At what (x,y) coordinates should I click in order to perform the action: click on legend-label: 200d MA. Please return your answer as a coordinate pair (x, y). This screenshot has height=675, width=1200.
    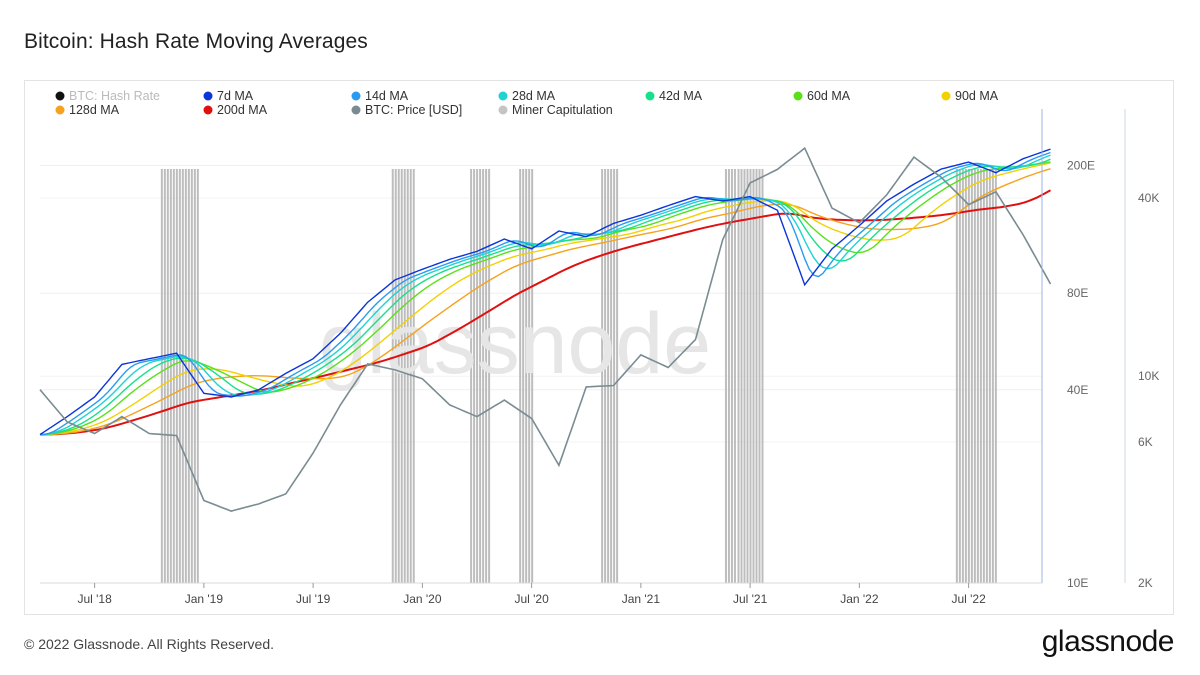
    Looking at the image, I should click on (242, 110).